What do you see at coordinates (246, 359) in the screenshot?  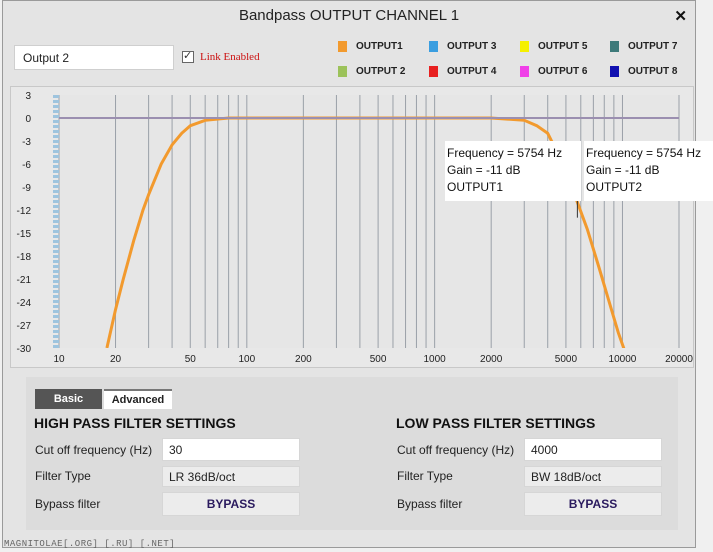 I see `x-tick-label: 100` at bounding box center [246, 359].